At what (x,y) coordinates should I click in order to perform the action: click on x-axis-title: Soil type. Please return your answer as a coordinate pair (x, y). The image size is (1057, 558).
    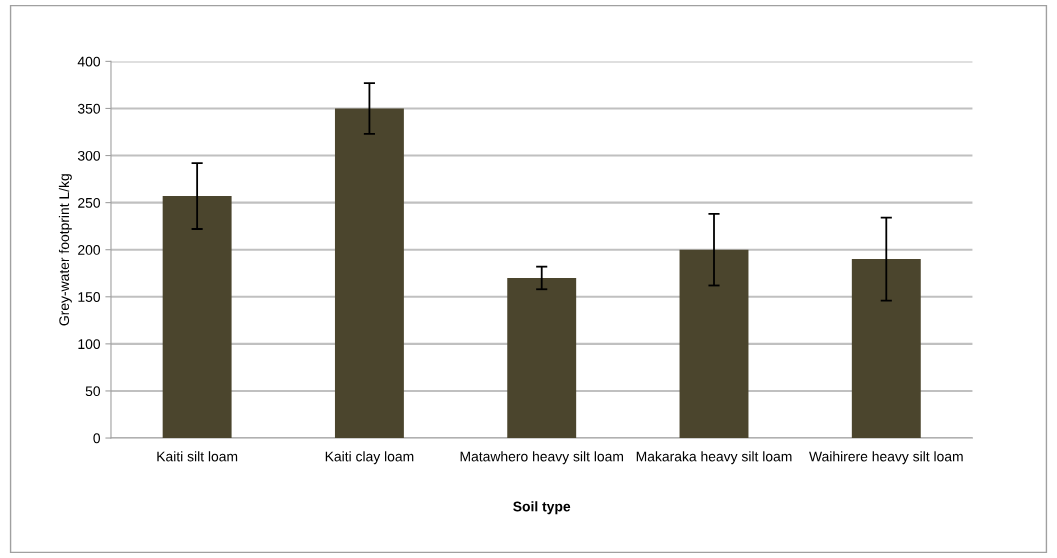
    Looking at the image, I should click on (542, 508).